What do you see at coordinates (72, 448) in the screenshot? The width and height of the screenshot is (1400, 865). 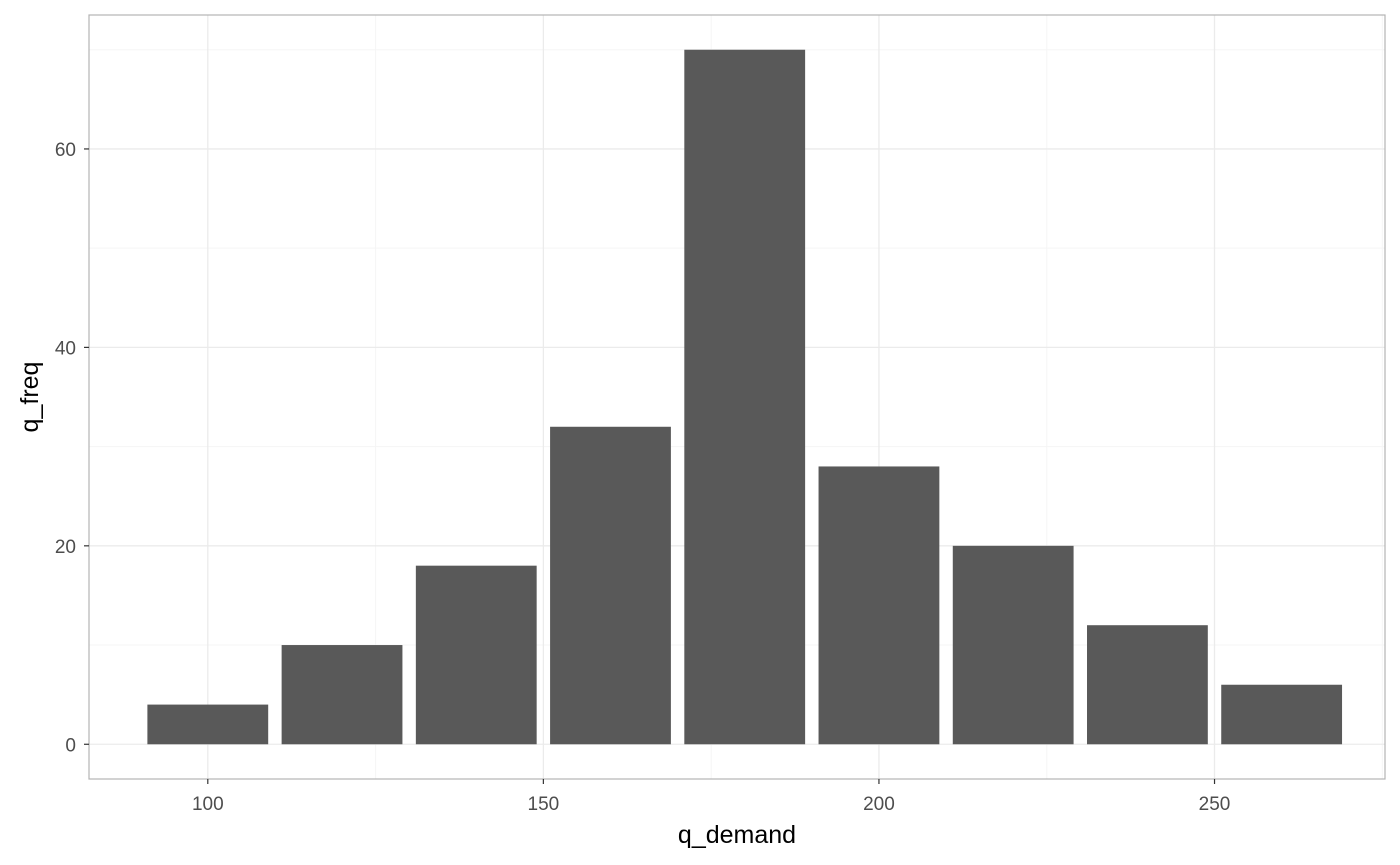 I see `y-axis-ticks: 0 20 40 60` at bounding box center [72, 448].